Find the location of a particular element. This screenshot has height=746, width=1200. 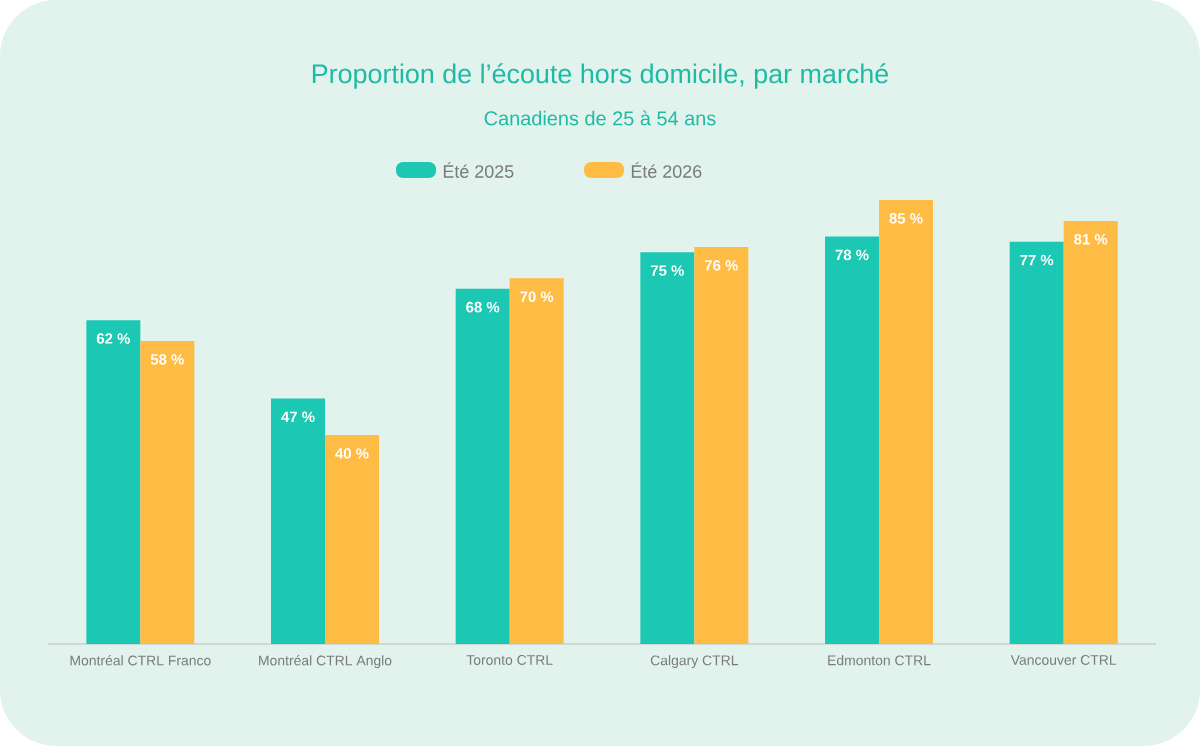

legend-label: Été 2025 is located at coordinates (478, 170).